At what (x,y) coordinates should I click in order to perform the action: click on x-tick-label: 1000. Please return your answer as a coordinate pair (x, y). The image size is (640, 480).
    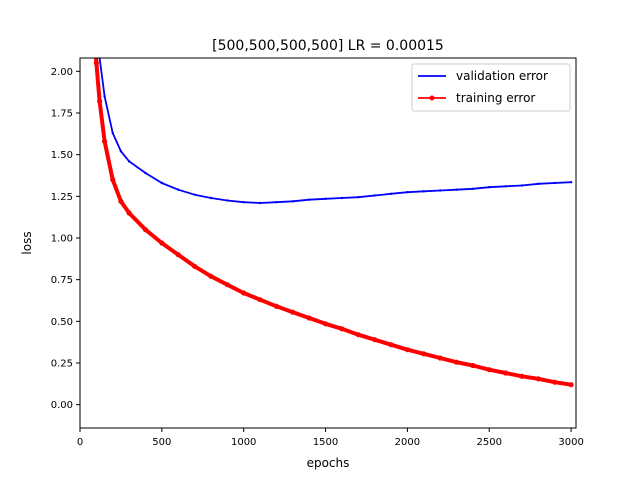
    Looking at the image, I should click on (243, 442).